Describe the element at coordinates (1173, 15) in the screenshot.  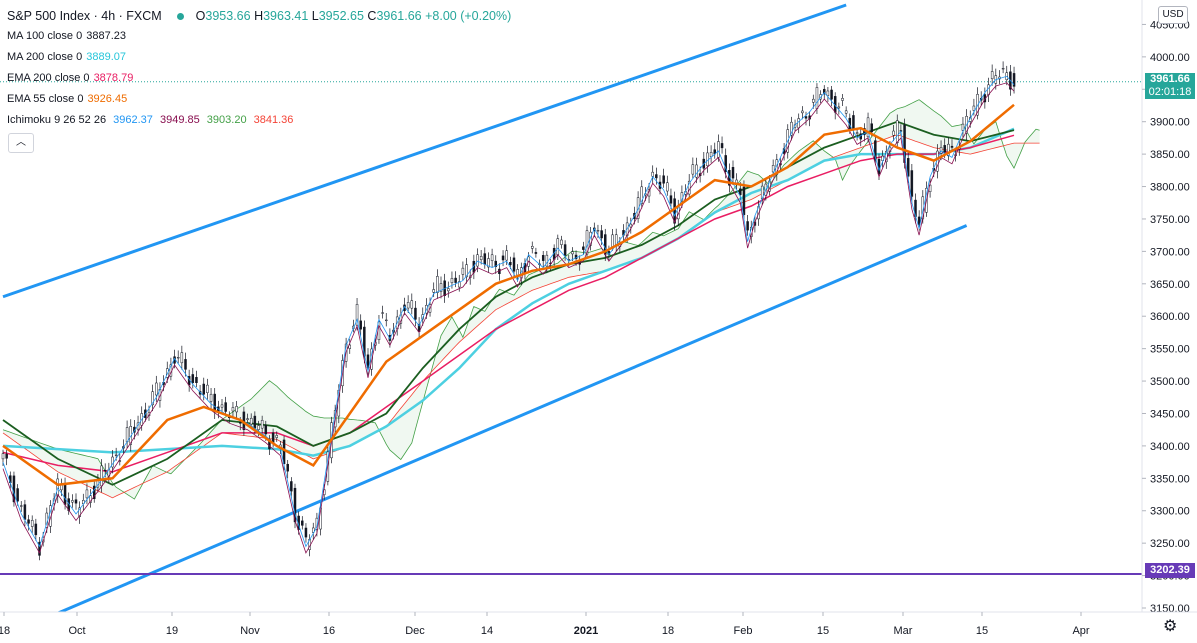
I see `currency-badge: USD` at that location.